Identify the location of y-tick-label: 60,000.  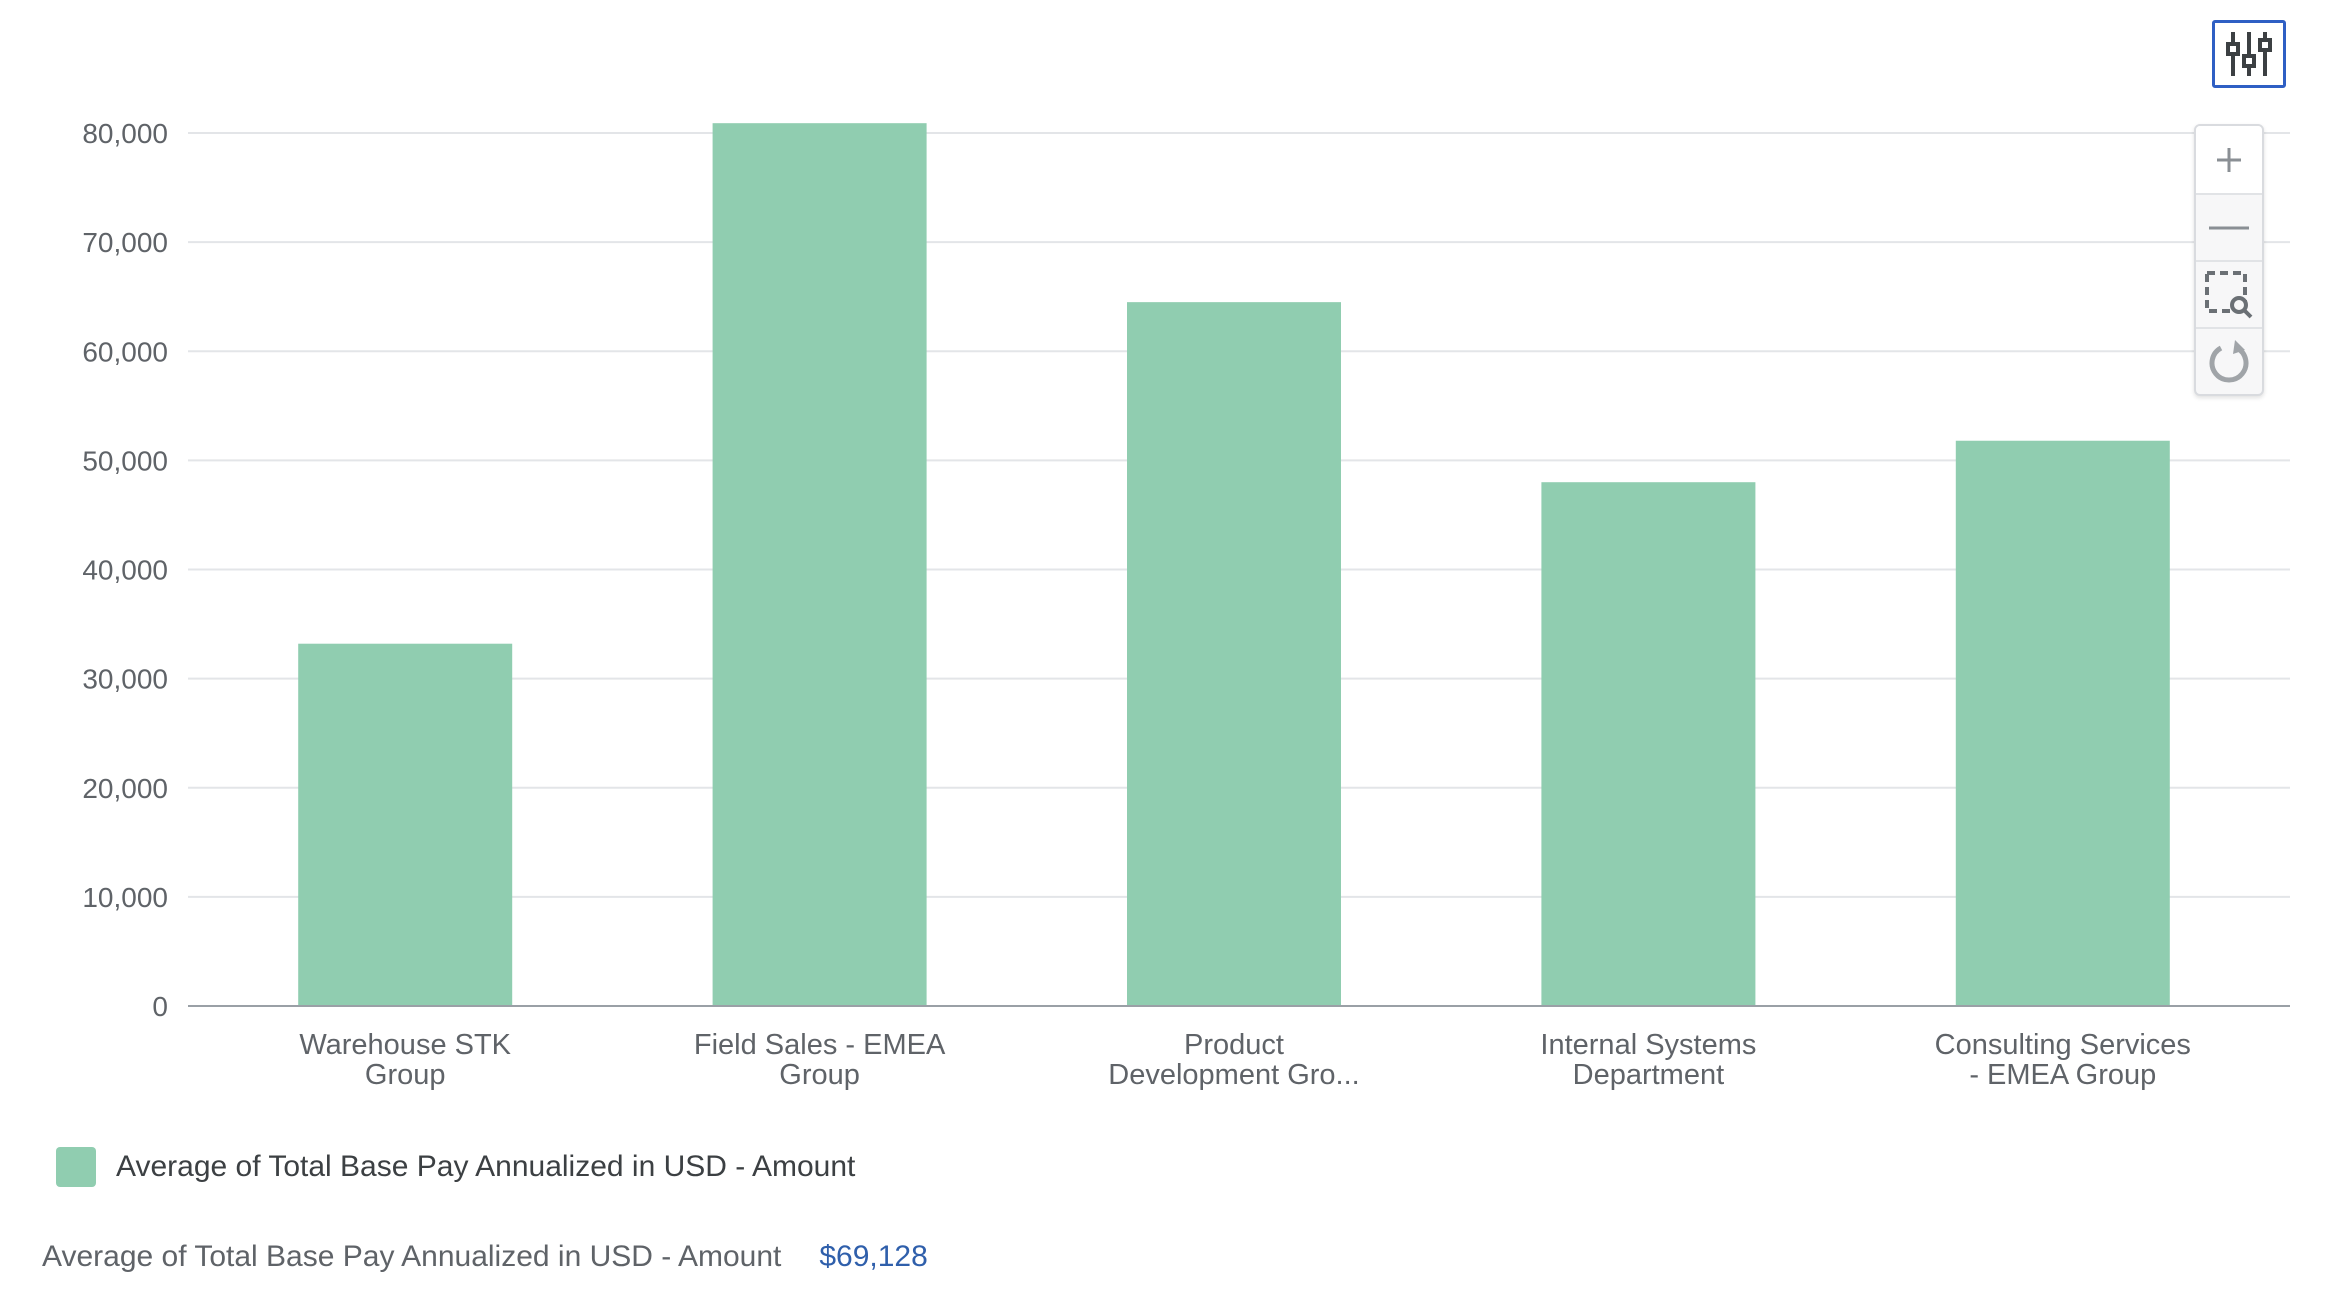
(125, 351).